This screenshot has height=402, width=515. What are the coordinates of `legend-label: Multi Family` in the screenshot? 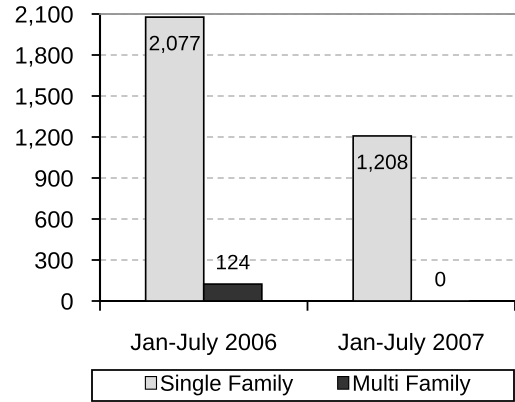 It's located at (412, 385).